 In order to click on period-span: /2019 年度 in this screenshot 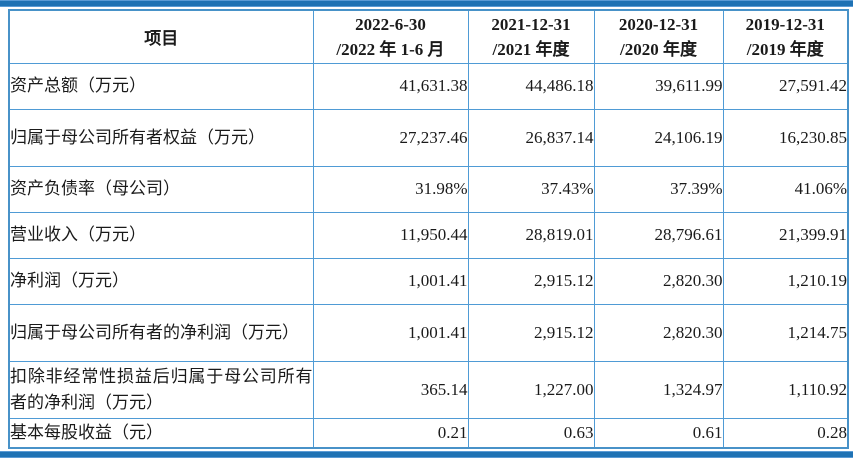, I will do `click(785, 49)`.